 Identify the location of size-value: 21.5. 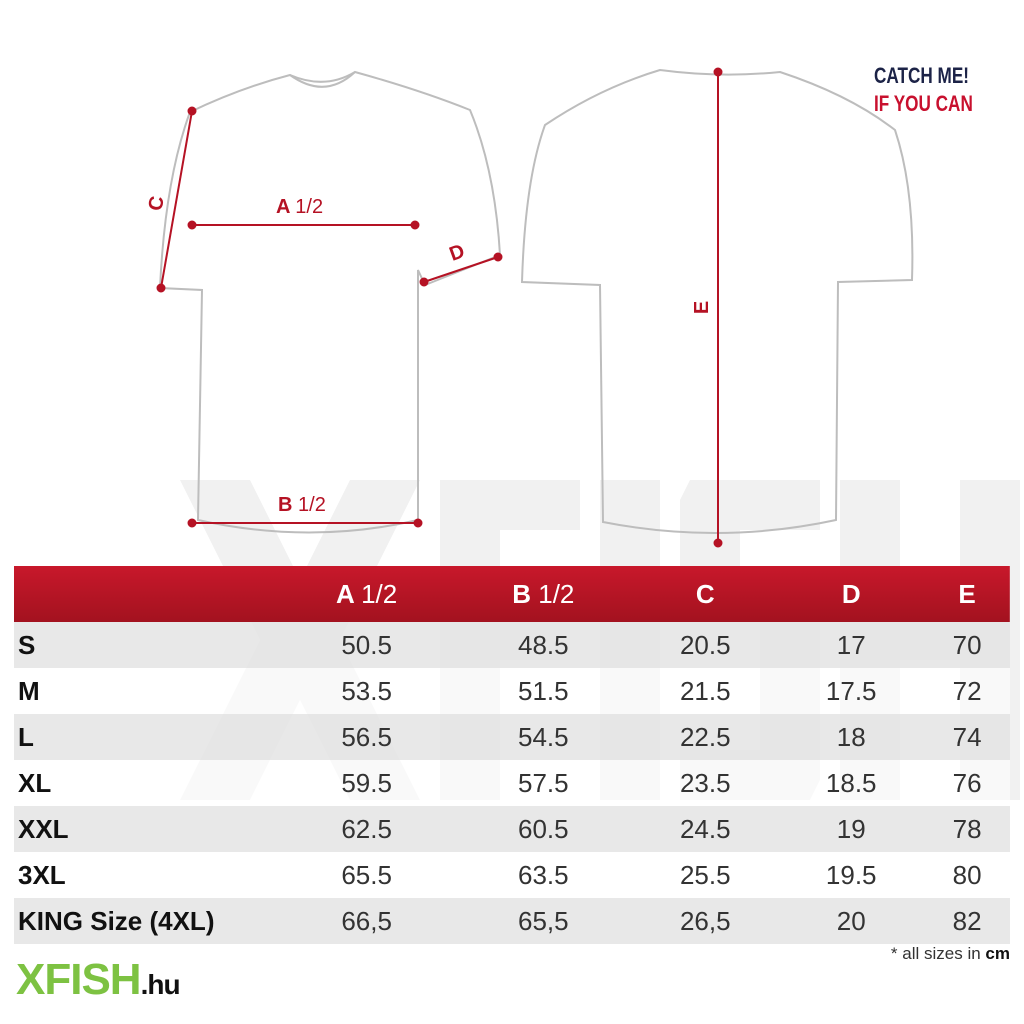
(705, 690).